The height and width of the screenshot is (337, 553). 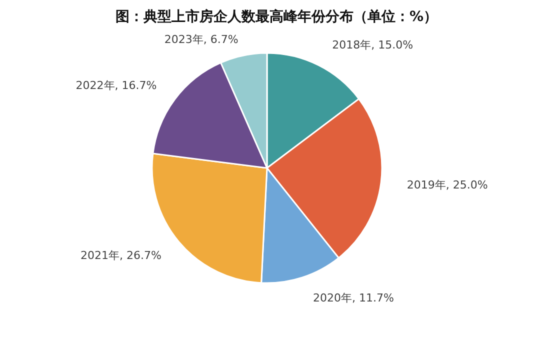 I want to click on data-label: , 11.7%, so click(x=373, y=297).